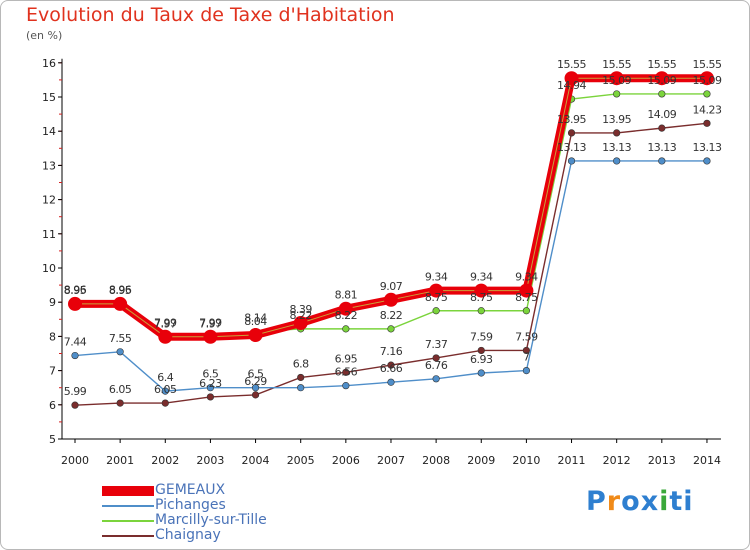 The width and height of the screenshot is (750, 550). Describe the element at coordinates (255, 318) in the screenshot. I see `data-label: 8.14` at that location.